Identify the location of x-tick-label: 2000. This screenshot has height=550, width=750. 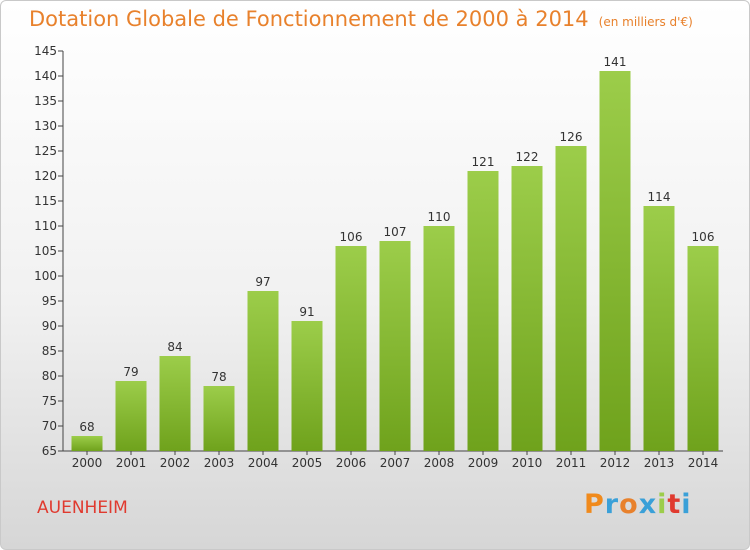
(87, 463).